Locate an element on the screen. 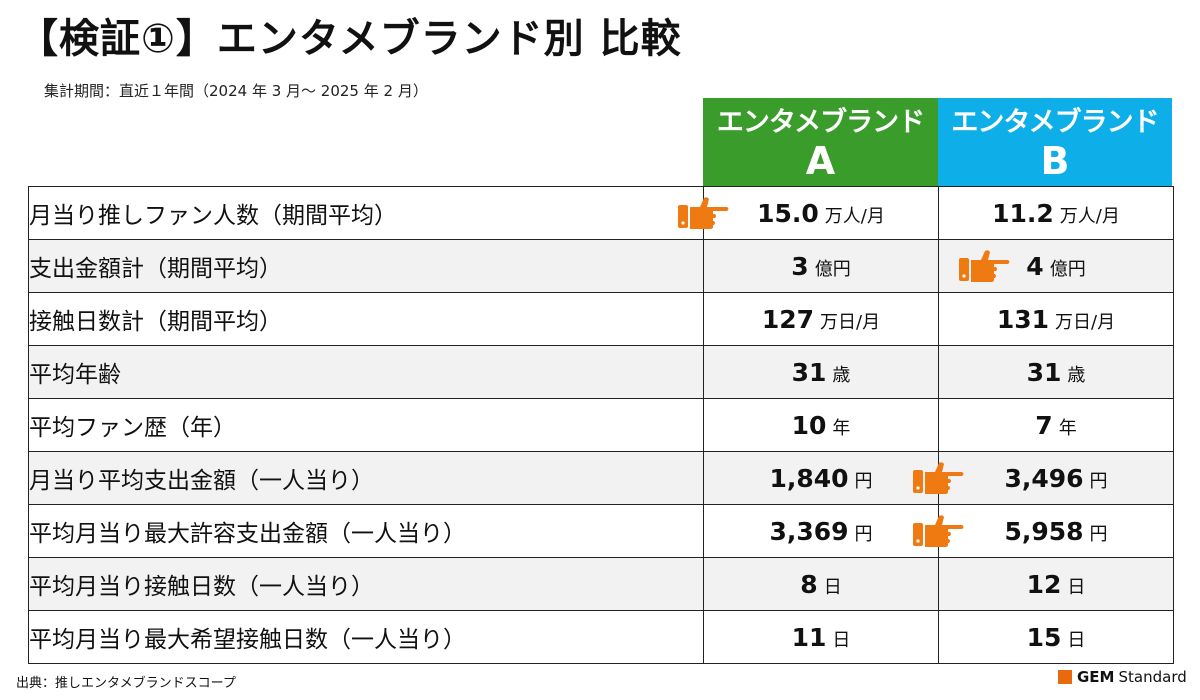 This screenshot has width=1200, height=700. table-row: 平均月当り最大希望接触日数（一人当り） 11 日 15 日 is located at coordinates (601, 637).